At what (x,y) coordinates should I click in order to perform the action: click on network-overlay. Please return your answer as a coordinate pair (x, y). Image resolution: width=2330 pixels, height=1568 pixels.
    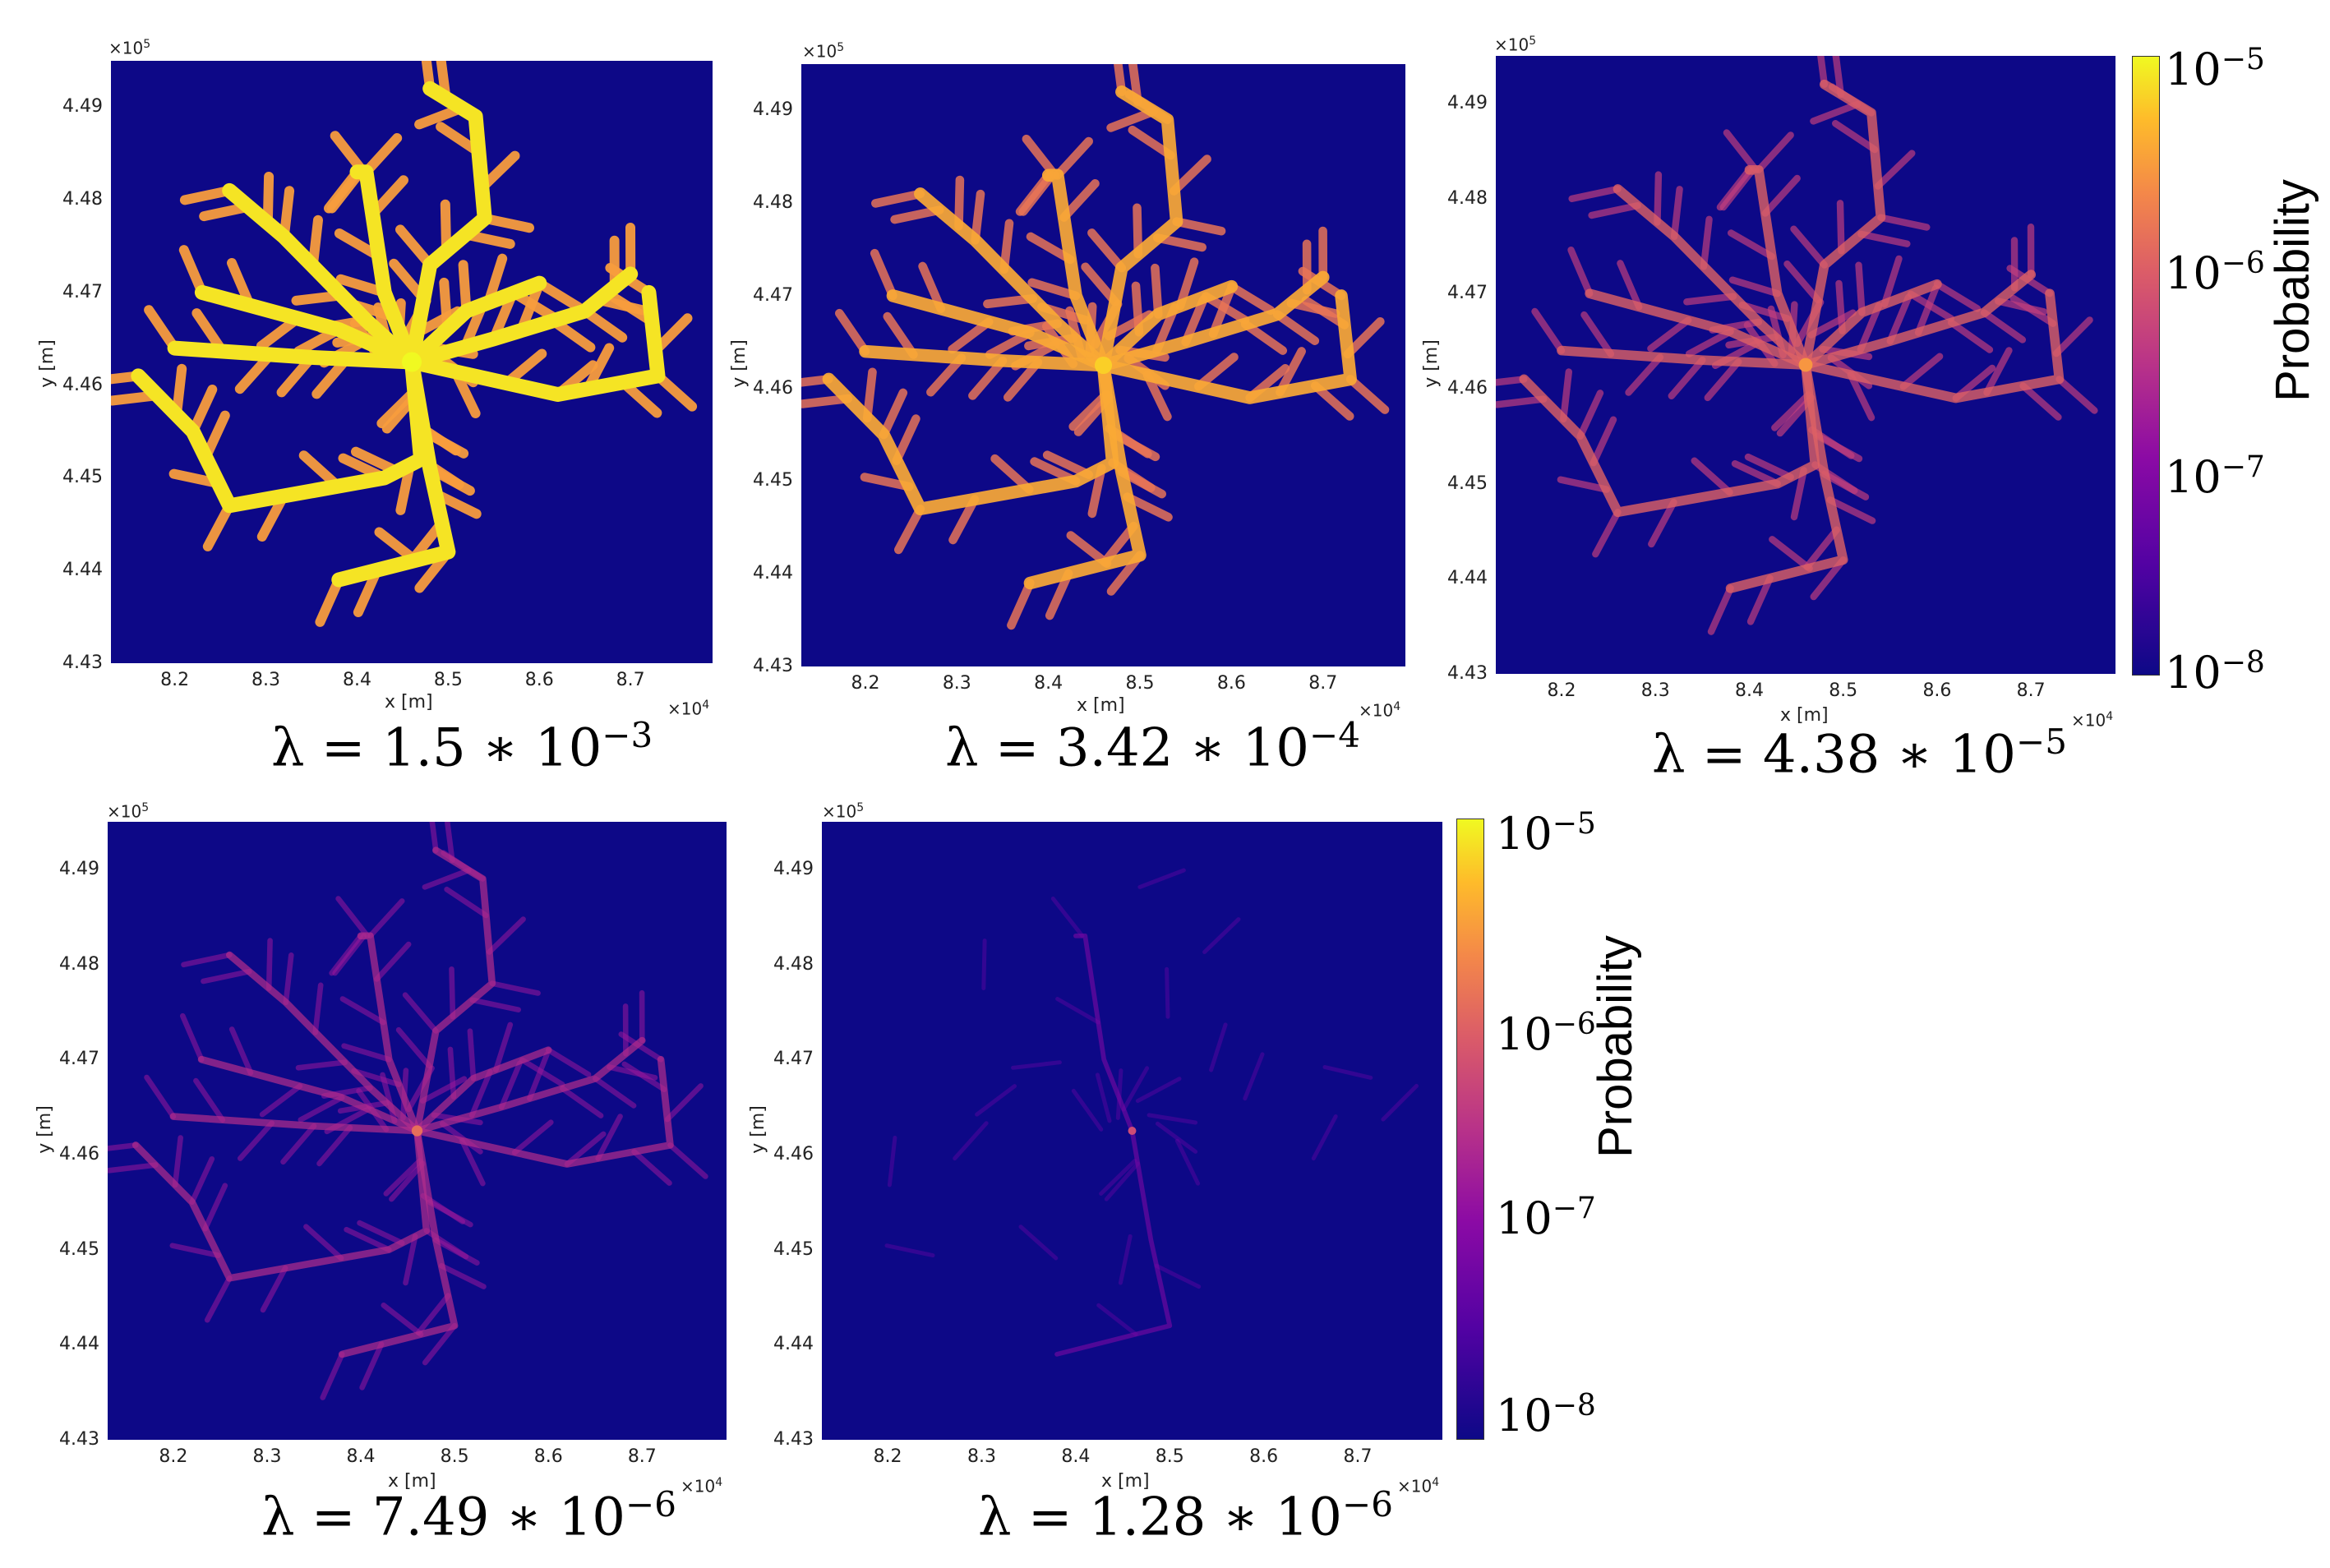
    Looking at the image, I should click on (1095, 347).